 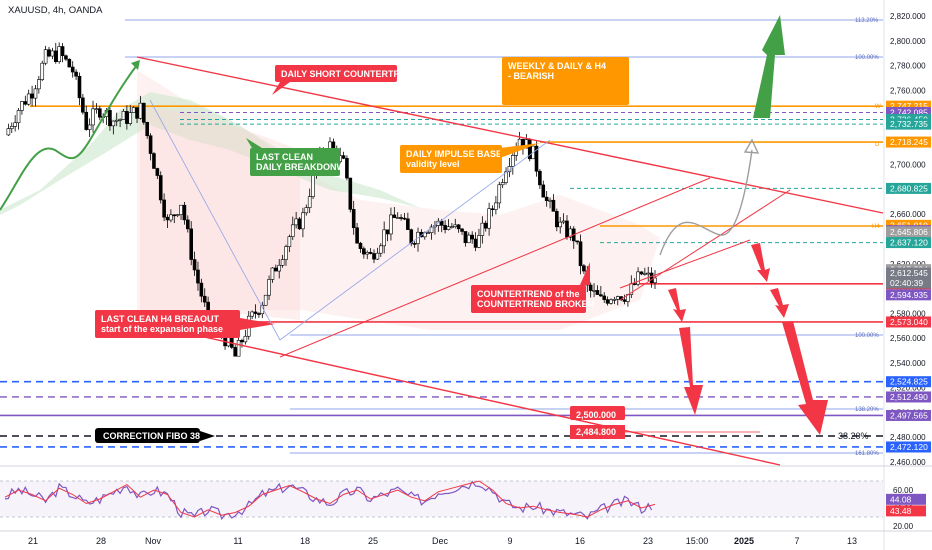 What do you see at coordinates (909, 447) in the screenshot?
I see `level-tag-label-18: 2,472.120` at bounding box center [909, 447].